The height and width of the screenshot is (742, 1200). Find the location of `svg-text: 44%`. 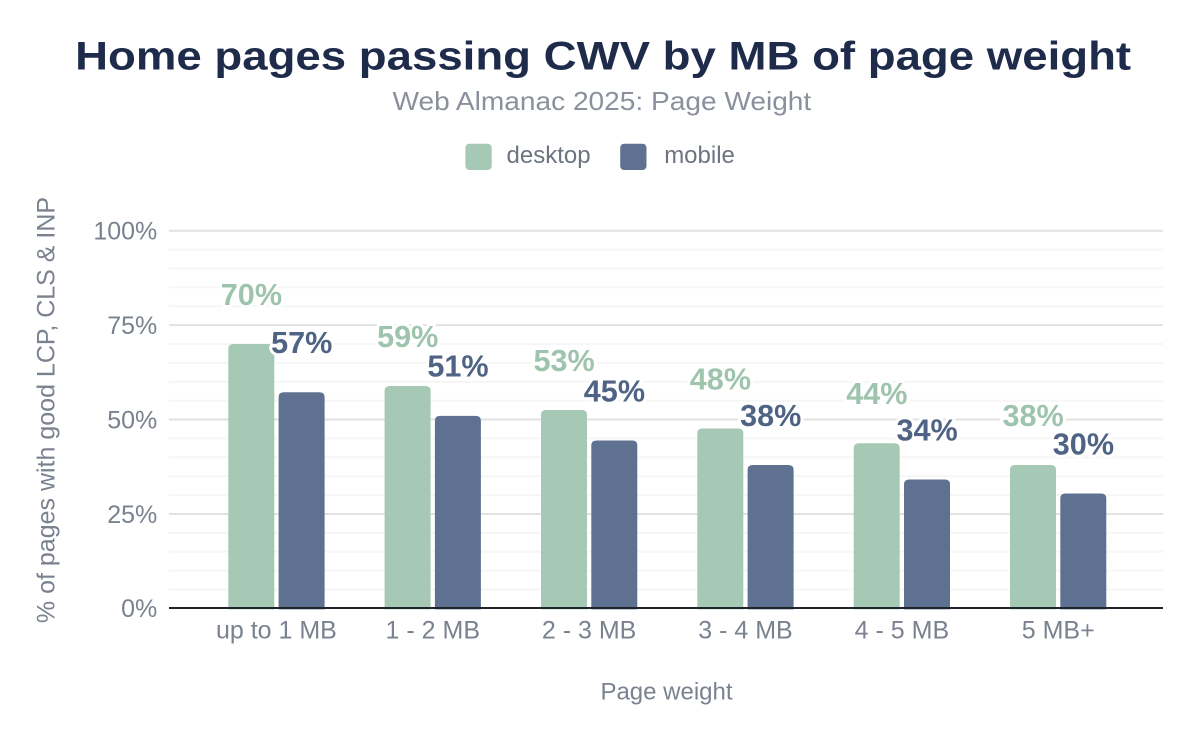

svg-text: 44% is located at coordinates (876, 394).